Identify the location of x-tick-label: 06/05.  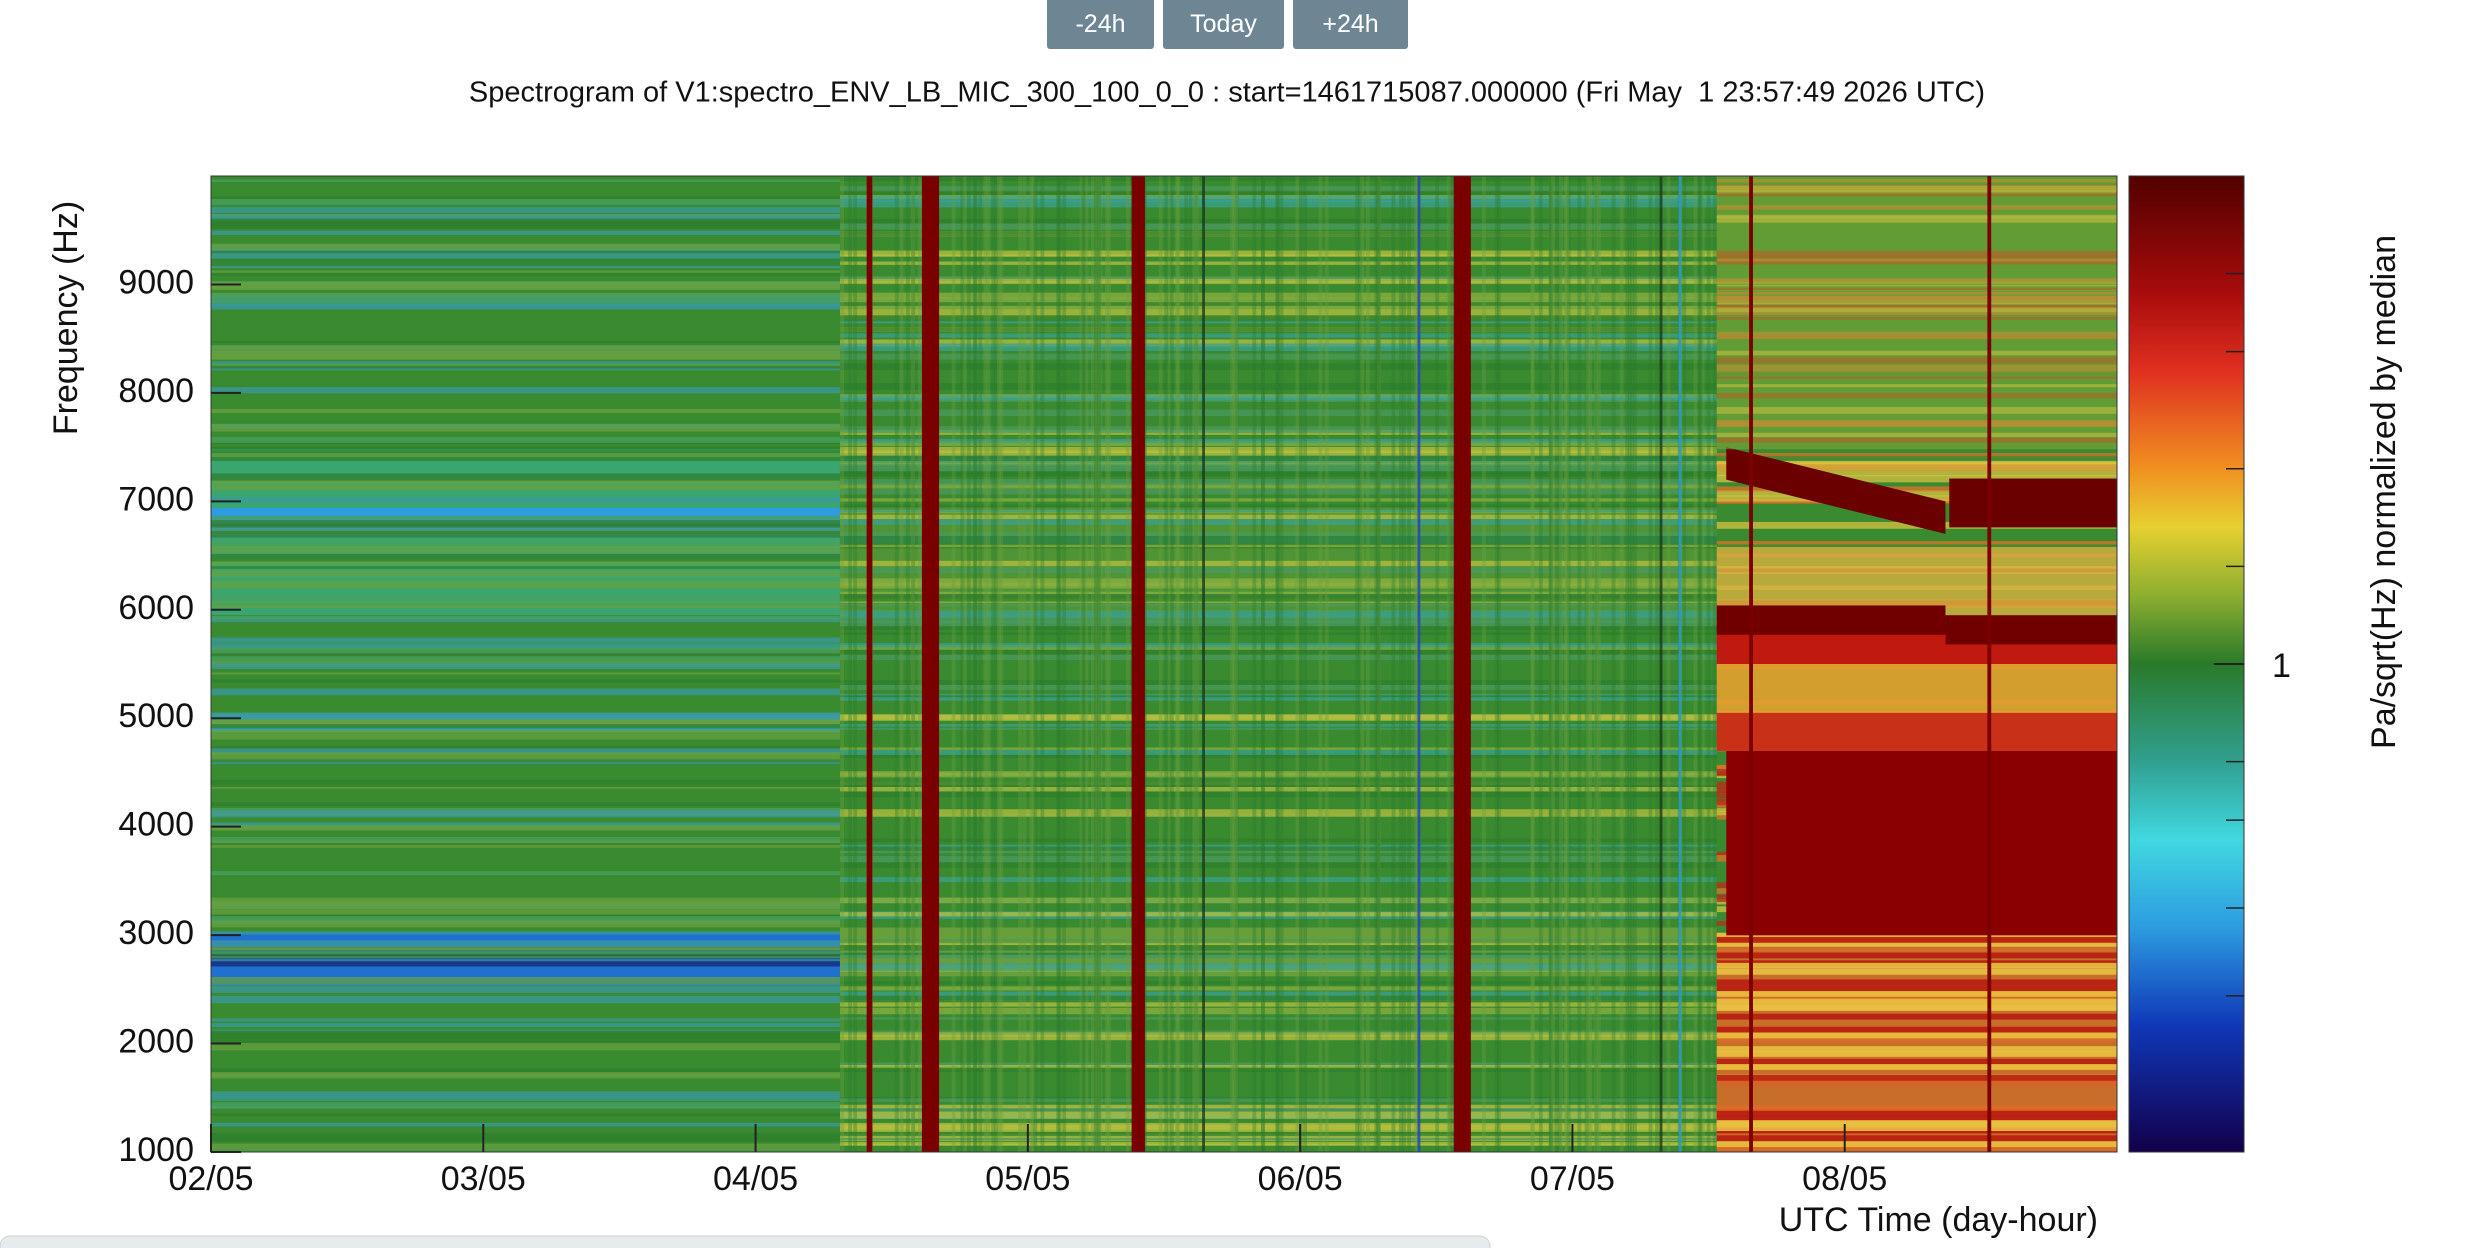
(1300, 1179).